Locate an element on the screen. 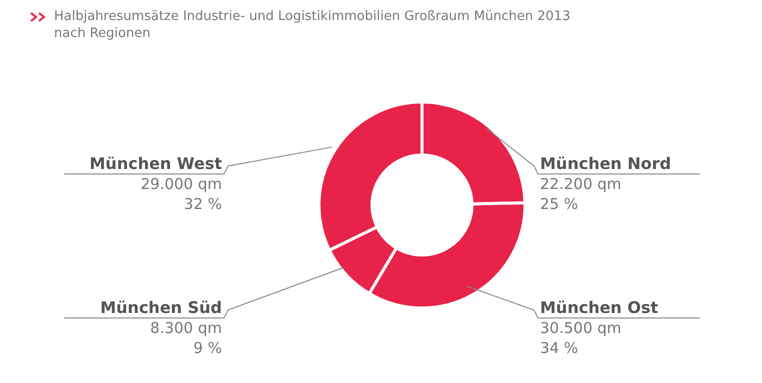 The image size is (762, 383). slice-label: München Ost is located at coordinates (599, 308).